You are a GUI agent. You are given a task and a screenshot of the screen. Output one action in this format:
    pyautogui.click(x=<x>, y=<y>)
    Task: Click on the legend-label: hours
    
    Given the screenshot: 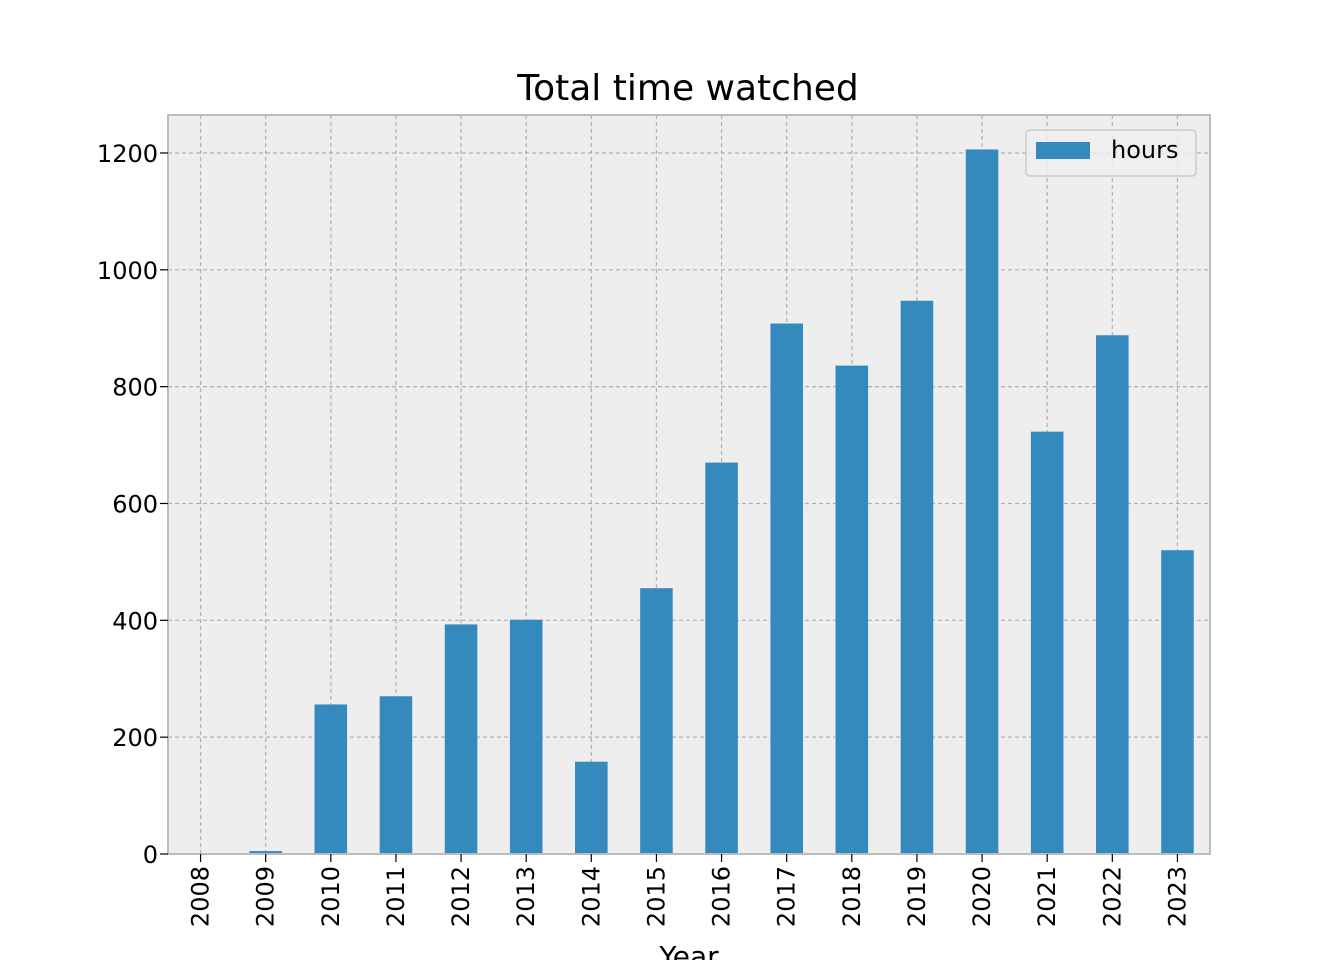 What is the action you would take?
    pyautogui.click(x=1144, y=150)
    